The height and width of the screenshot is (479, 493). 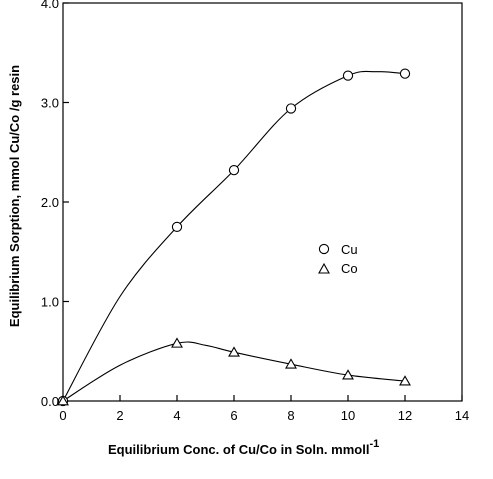 What do you see at coordinates (50, 202) in the screenshot?
I see `y-tick-label: 2.0` at bounding box center [50, 202].